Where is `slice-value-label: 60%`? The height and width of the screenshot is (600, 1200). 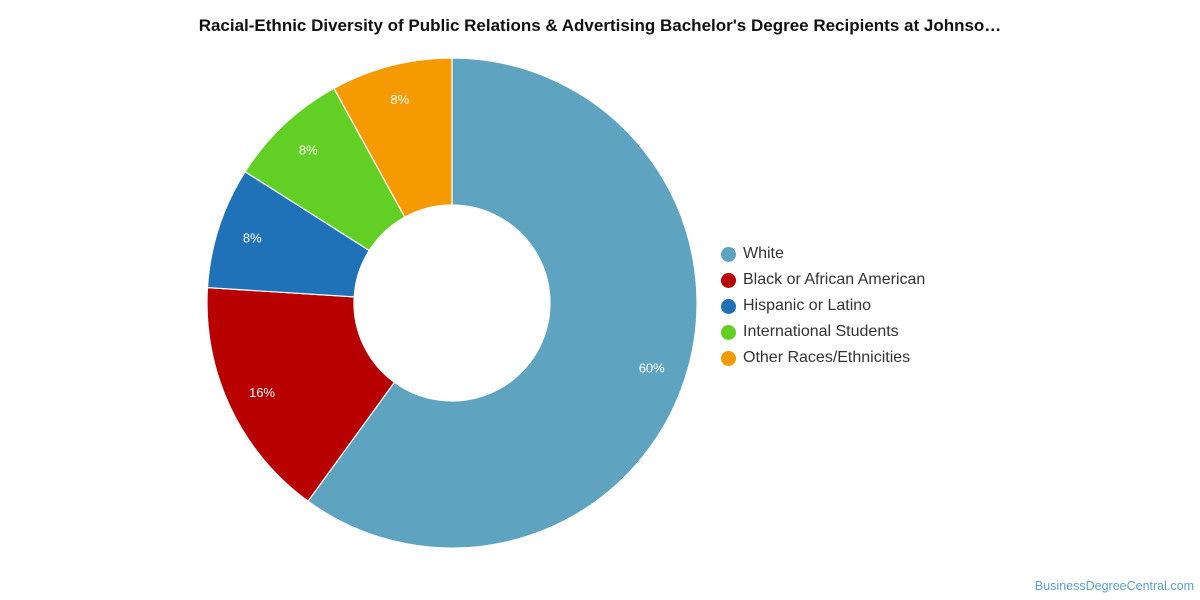
slice-value-label: 60% is located at coordinates (652, 367).